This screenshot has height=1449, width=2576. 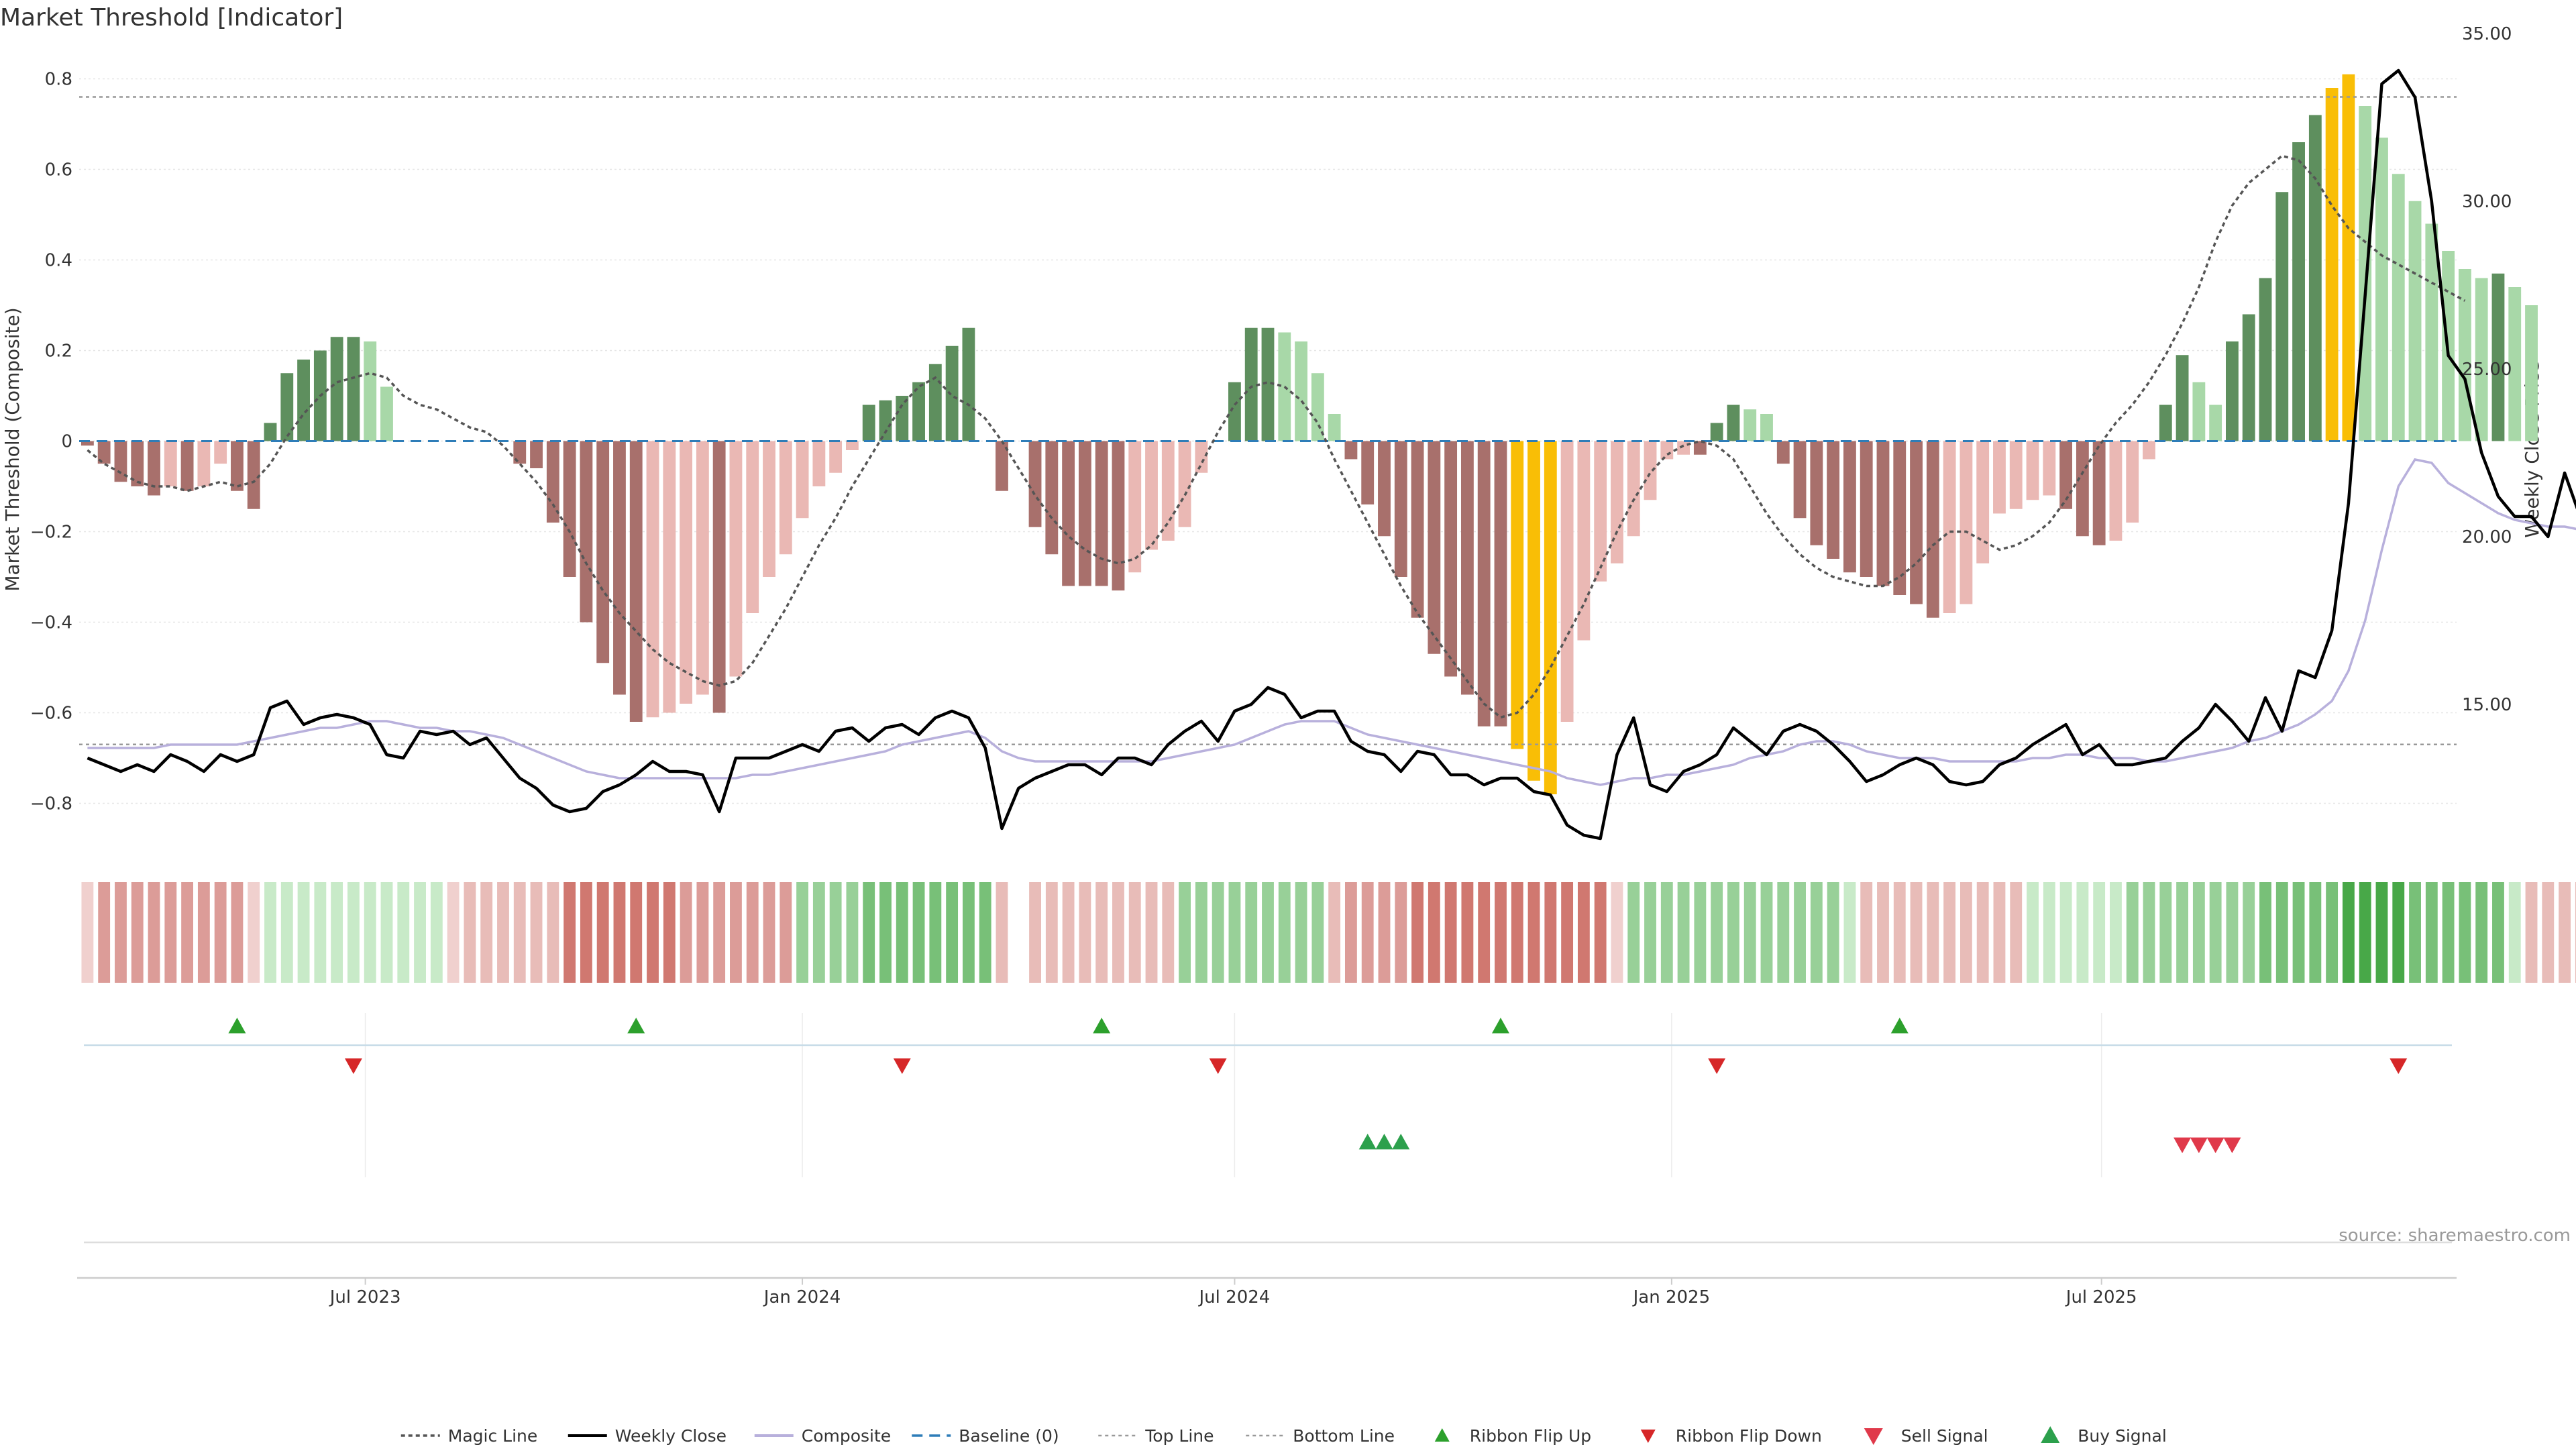 I want to click on x-tick-label: Jan 2025, so click(x=1671, y=1297).